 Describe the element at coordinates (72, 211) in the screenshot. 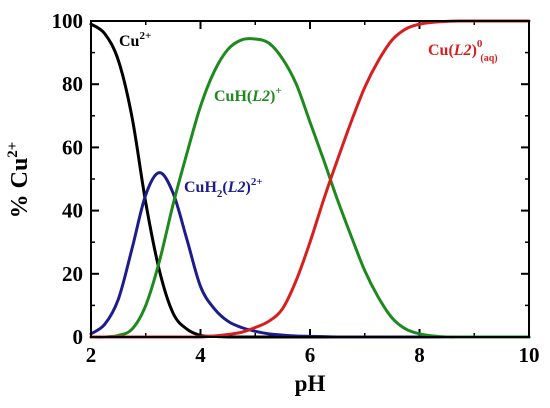

I see `y-tick-label: 40` at that location.